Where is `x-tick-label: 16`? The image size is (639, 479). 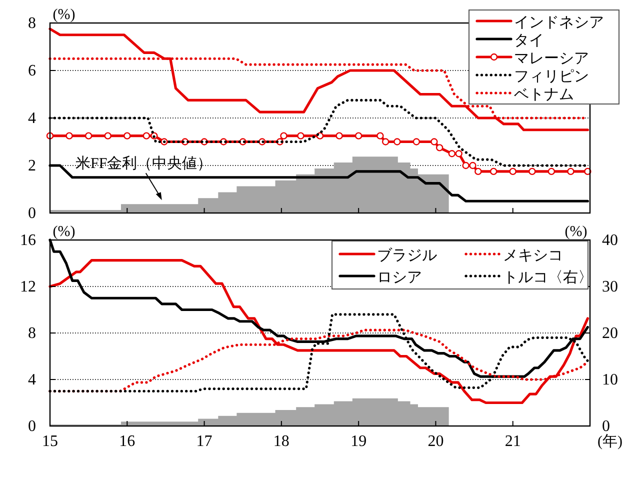 x-tick-label: 16 is located at coordinates (127, 441).